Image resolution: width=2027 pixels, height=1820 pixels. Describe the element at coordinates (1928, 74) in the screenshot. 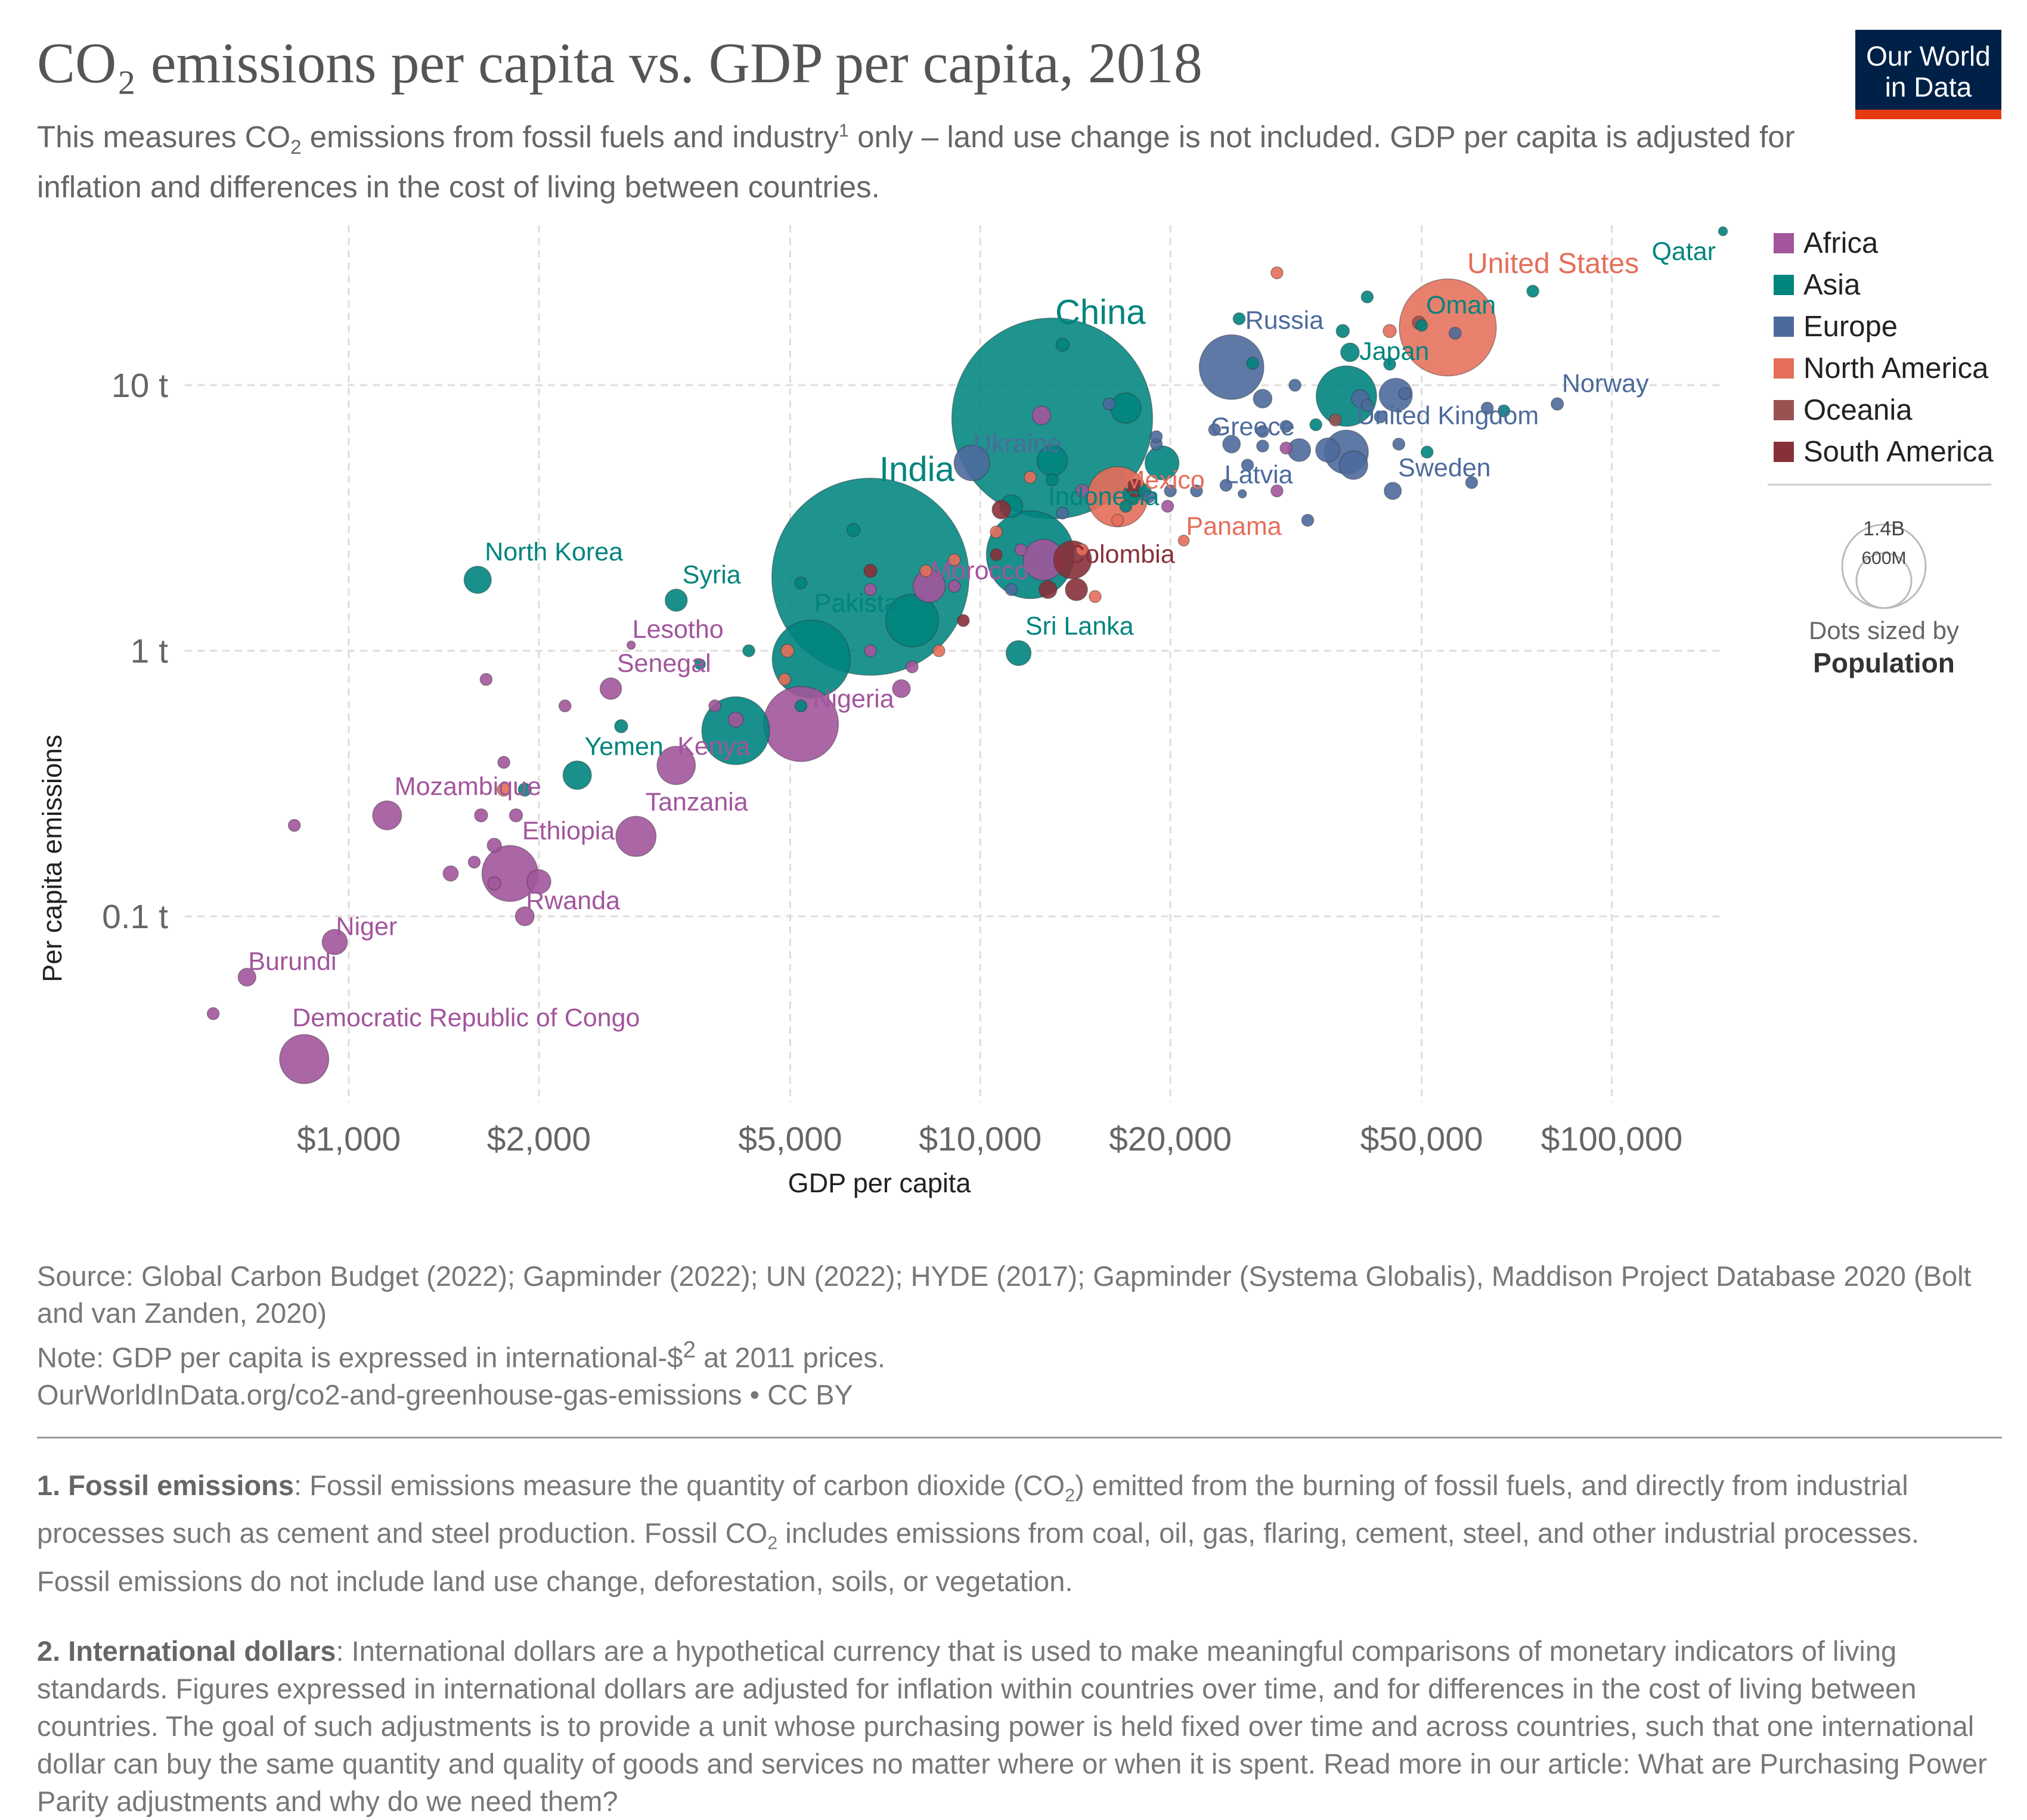

I see `owid-logo: Our World in Data` at that location.